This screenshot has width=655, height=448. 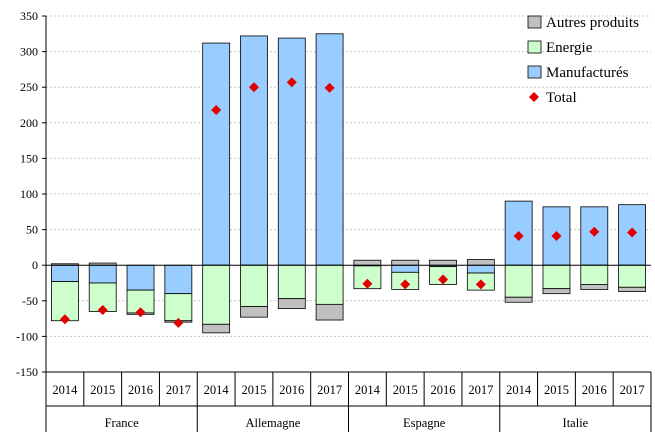 What do you see at coordinates (592, 23) in the screenshot?
I see `legend-label: Autres produits` at bounding box center [592, 23].